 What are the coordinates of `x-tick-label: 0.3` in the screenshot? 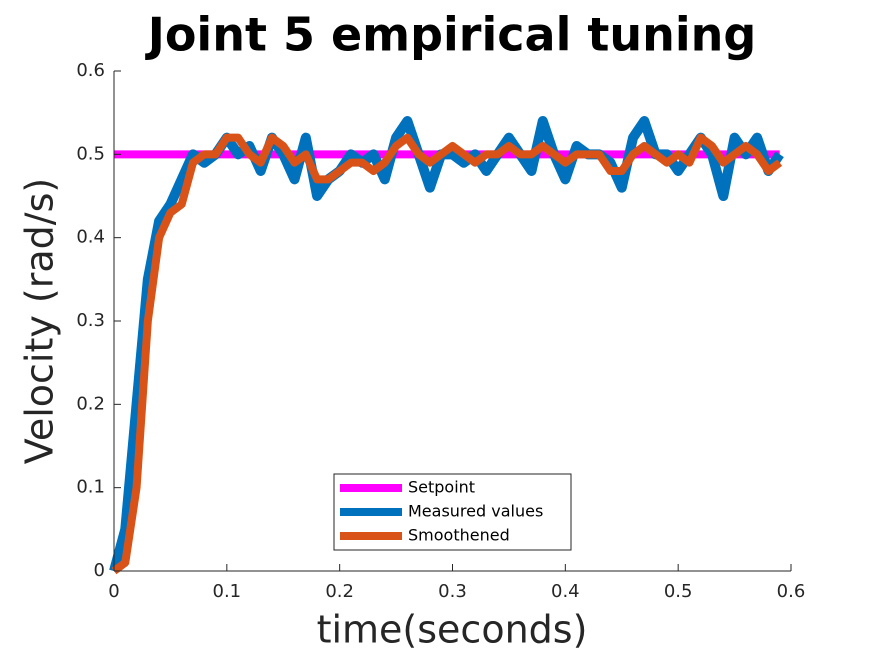 It's located at (452, 591).